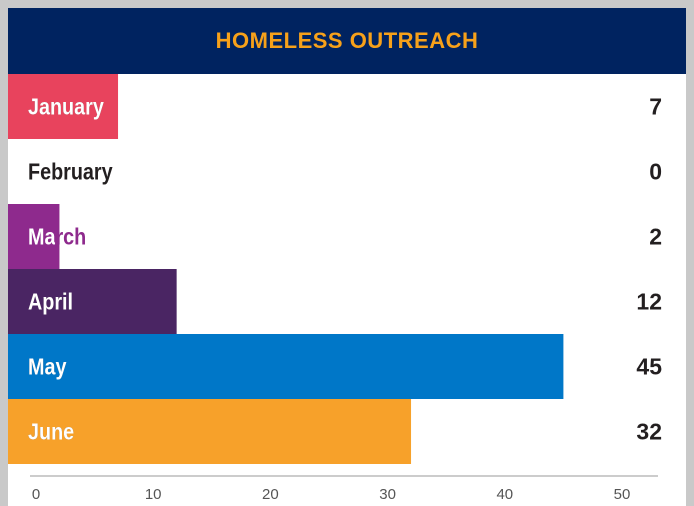 This screenshot has height=506, width=694. Describe the element at coordinates (210, 431) in the screenshot. I see `bar-june` at that location.